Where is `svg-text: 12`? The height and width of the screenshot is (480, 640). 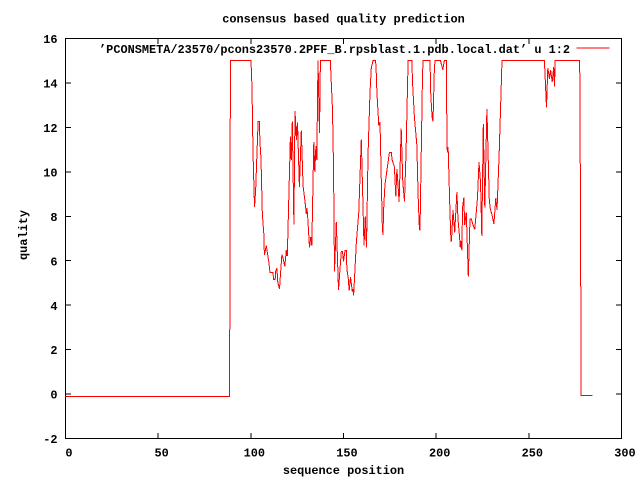
svg-text: 12 is located at coordinates (50, 129).